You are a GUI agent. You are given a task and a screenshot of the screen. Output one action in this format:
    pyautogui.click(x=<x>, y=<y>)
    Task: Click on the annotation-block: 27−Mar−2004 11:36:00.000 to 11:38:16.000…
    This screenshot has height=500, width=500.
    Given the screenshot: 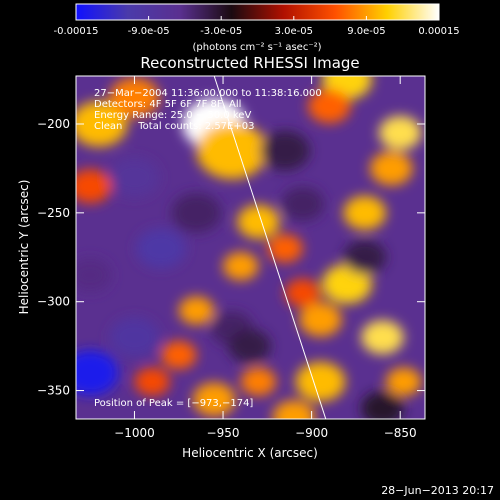 What is the action you would take?
    pyautogui.click(x=208, y=110)
    